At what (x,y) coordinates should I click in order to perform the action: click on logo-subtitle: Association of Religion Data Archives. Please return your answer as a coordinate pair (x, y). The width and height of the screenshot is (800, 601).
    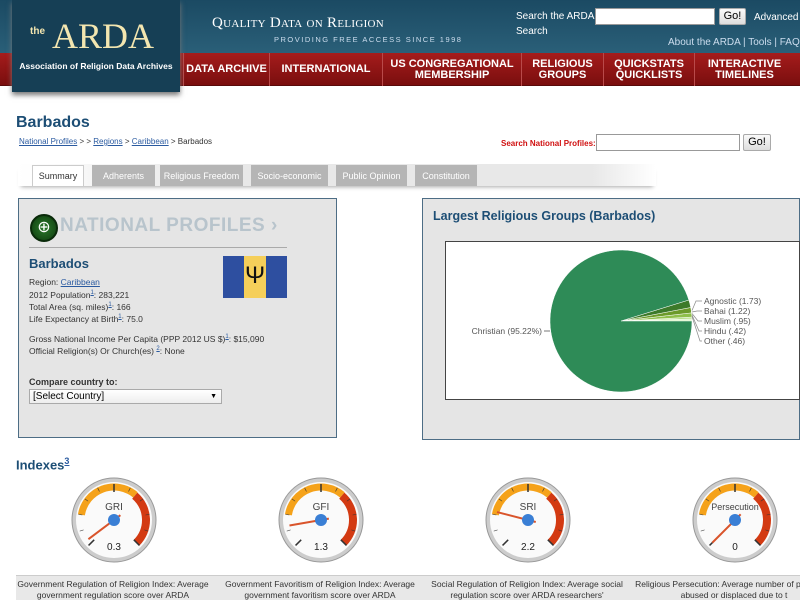
    Looking at the image, I should click on (96, 66).